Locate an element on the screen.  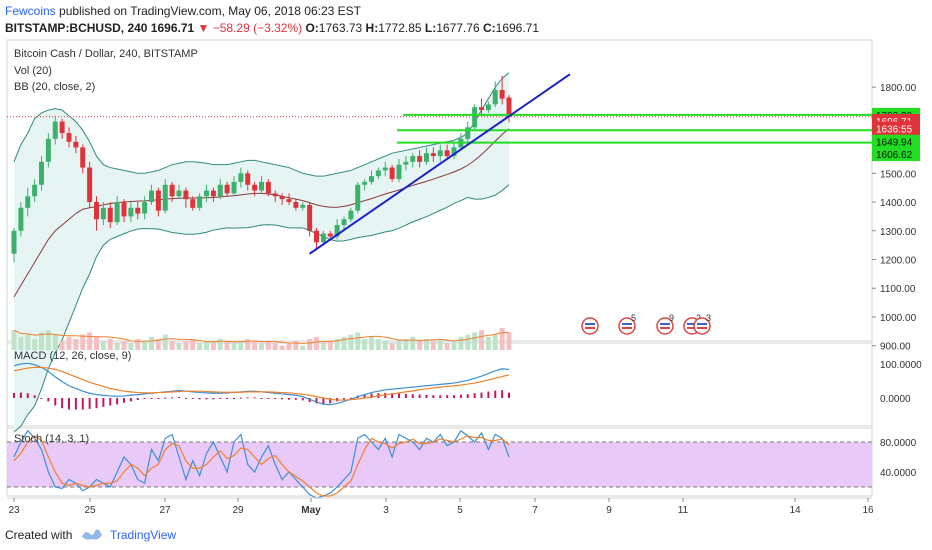
event-count-label: 9 is located at coordinates (671, 318).